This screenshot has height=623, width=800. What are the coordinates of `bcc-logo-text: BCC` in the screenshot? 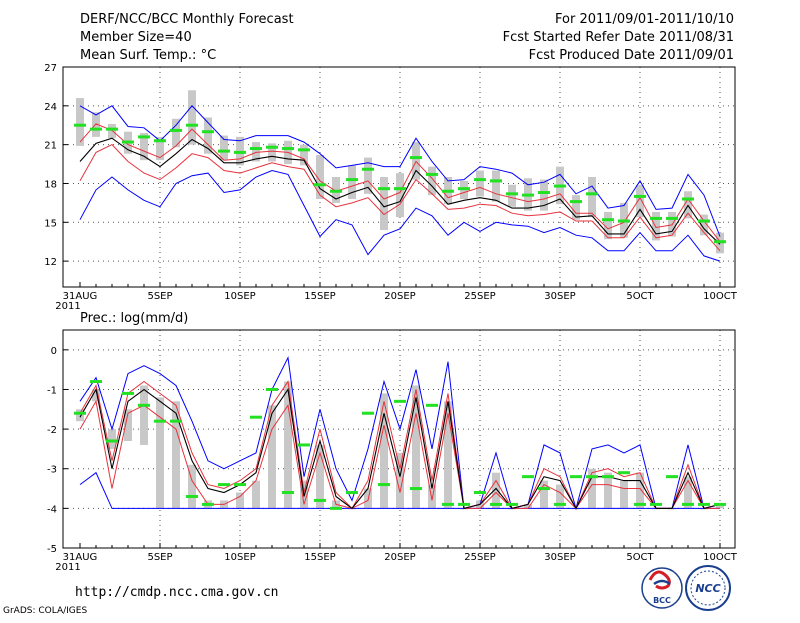 It's located at (662, 600).